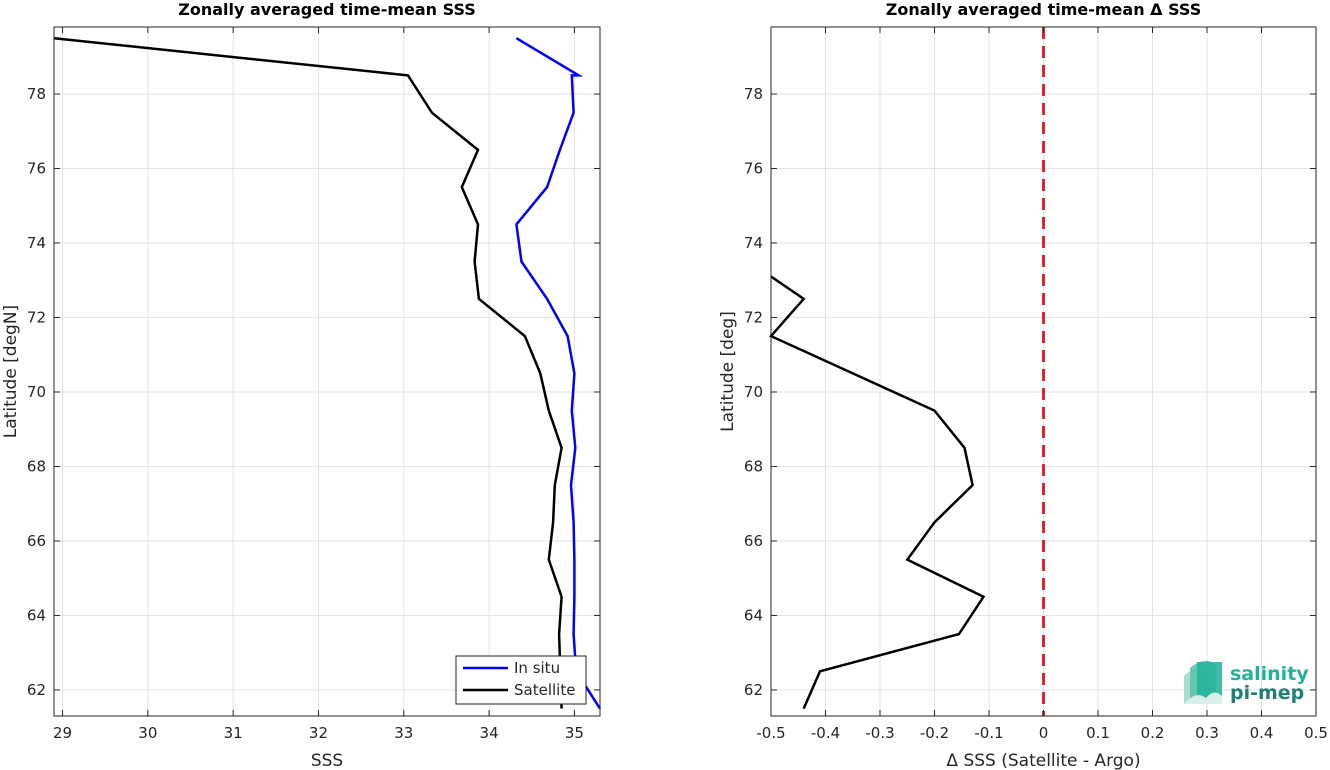 This screenshot has width=1330, height=770. What do you see at coordinates (403, 733) in the screenshot?
I see `left-xtick-label: 33` at bounding box center [403, 733].